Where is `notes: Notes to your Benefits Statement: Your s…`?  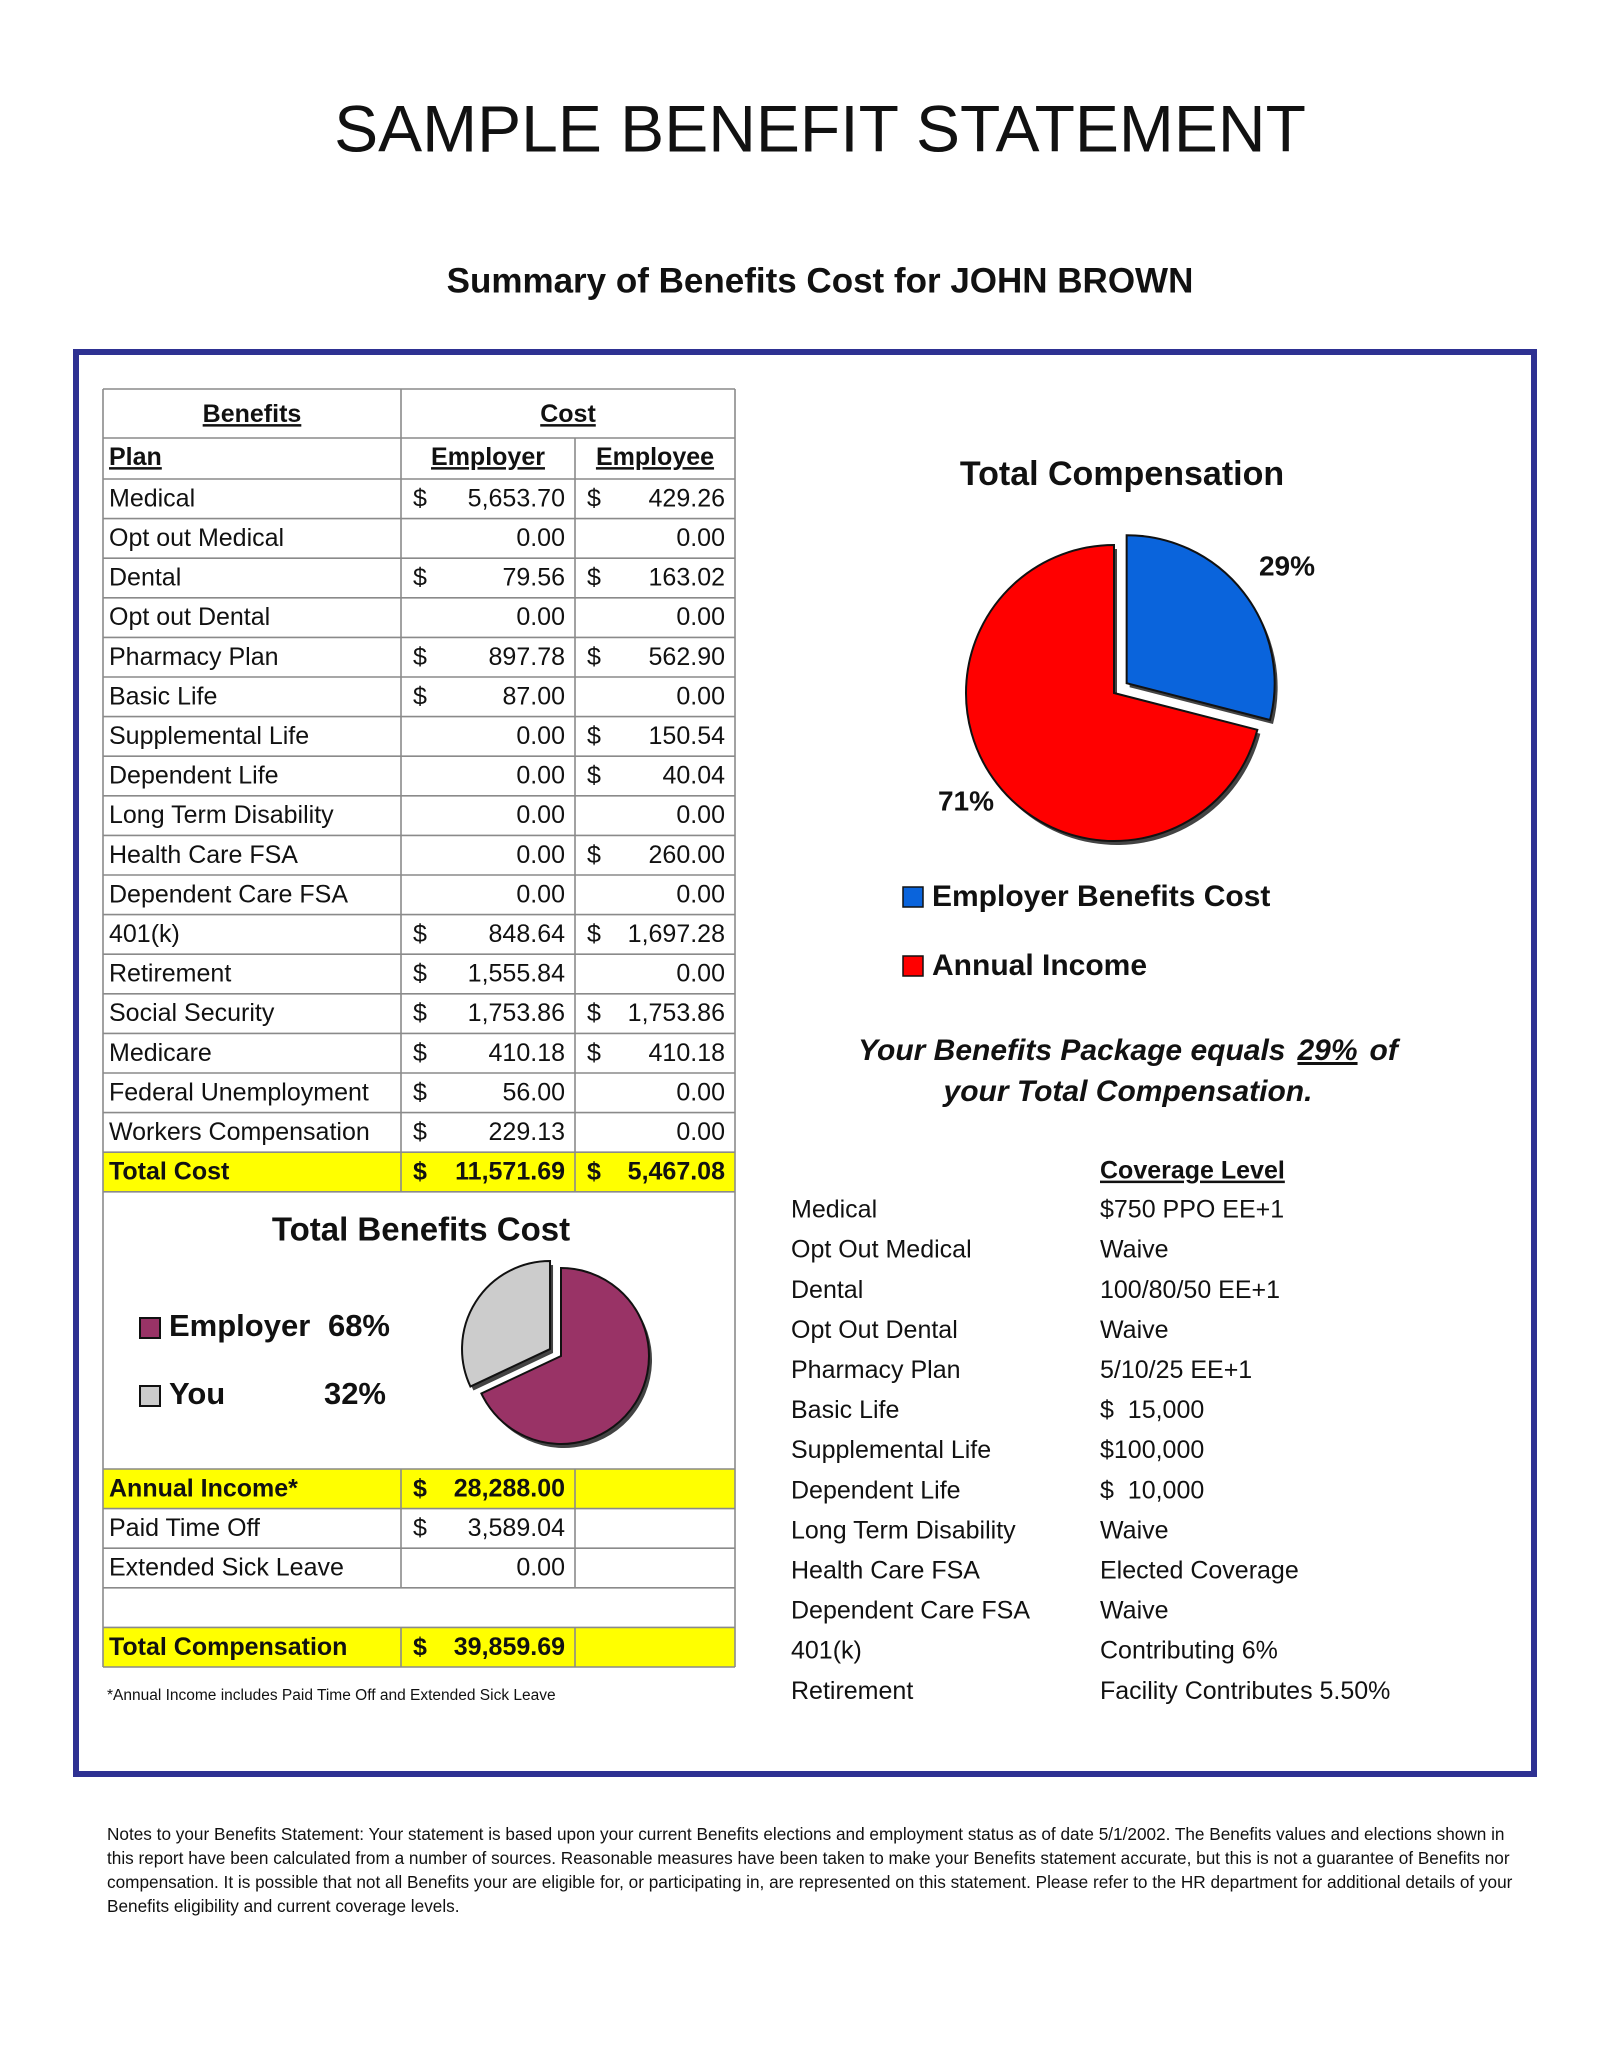
notes: Notes to your Benefits Statement: Your s… is located at coordinates (810, 1870).